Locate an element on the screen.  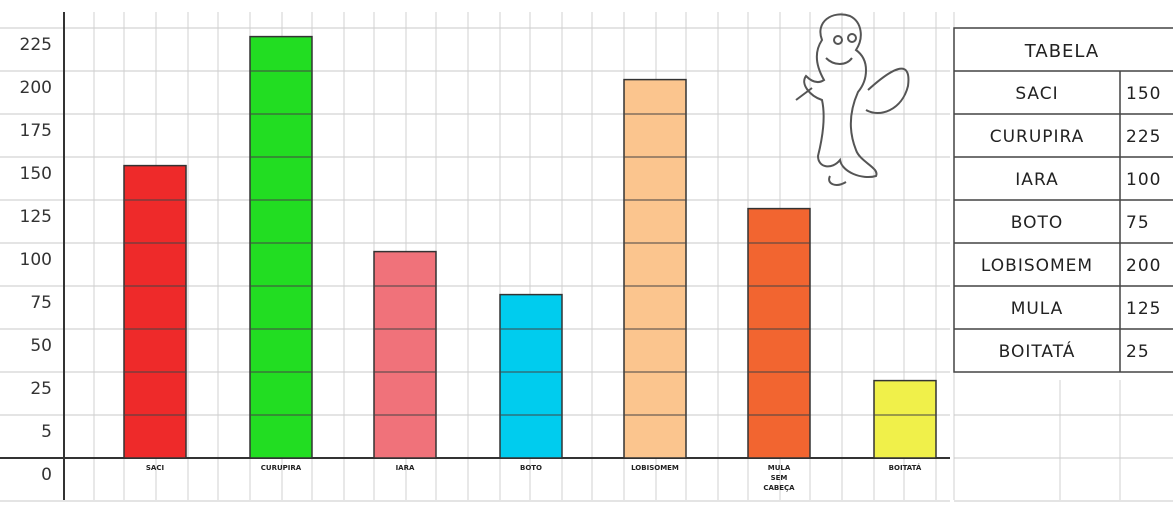
table-row-value: 75 is located at coordinates (1138, 223).